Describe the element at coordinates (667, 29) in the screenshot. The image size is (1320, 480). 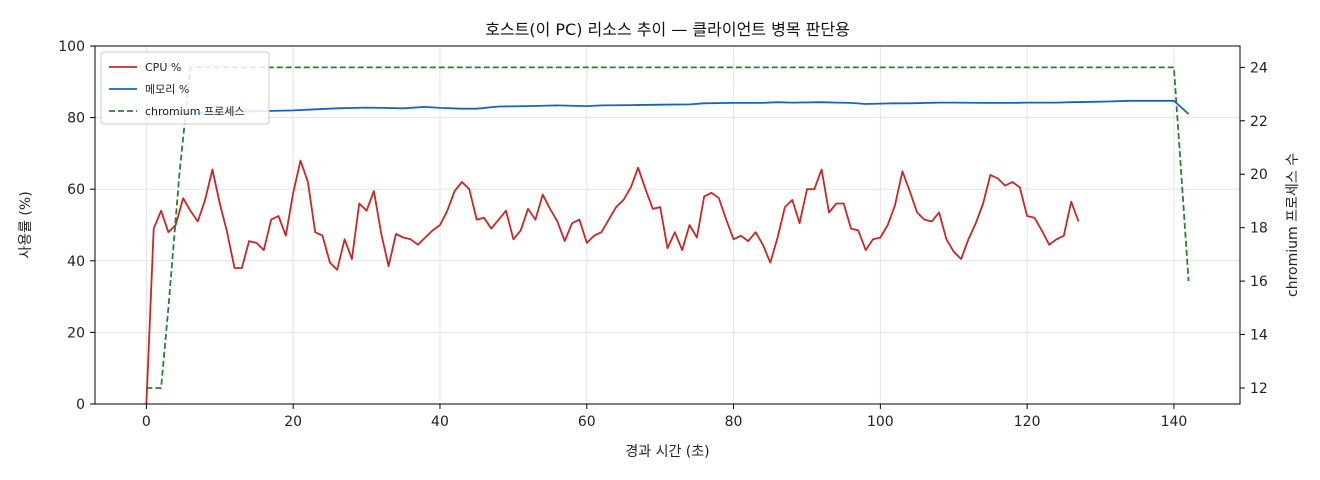
I see `chart-title: 호스트(이 PC) 리소스 추이 — 클라이언트 병목 판단용` at that location.